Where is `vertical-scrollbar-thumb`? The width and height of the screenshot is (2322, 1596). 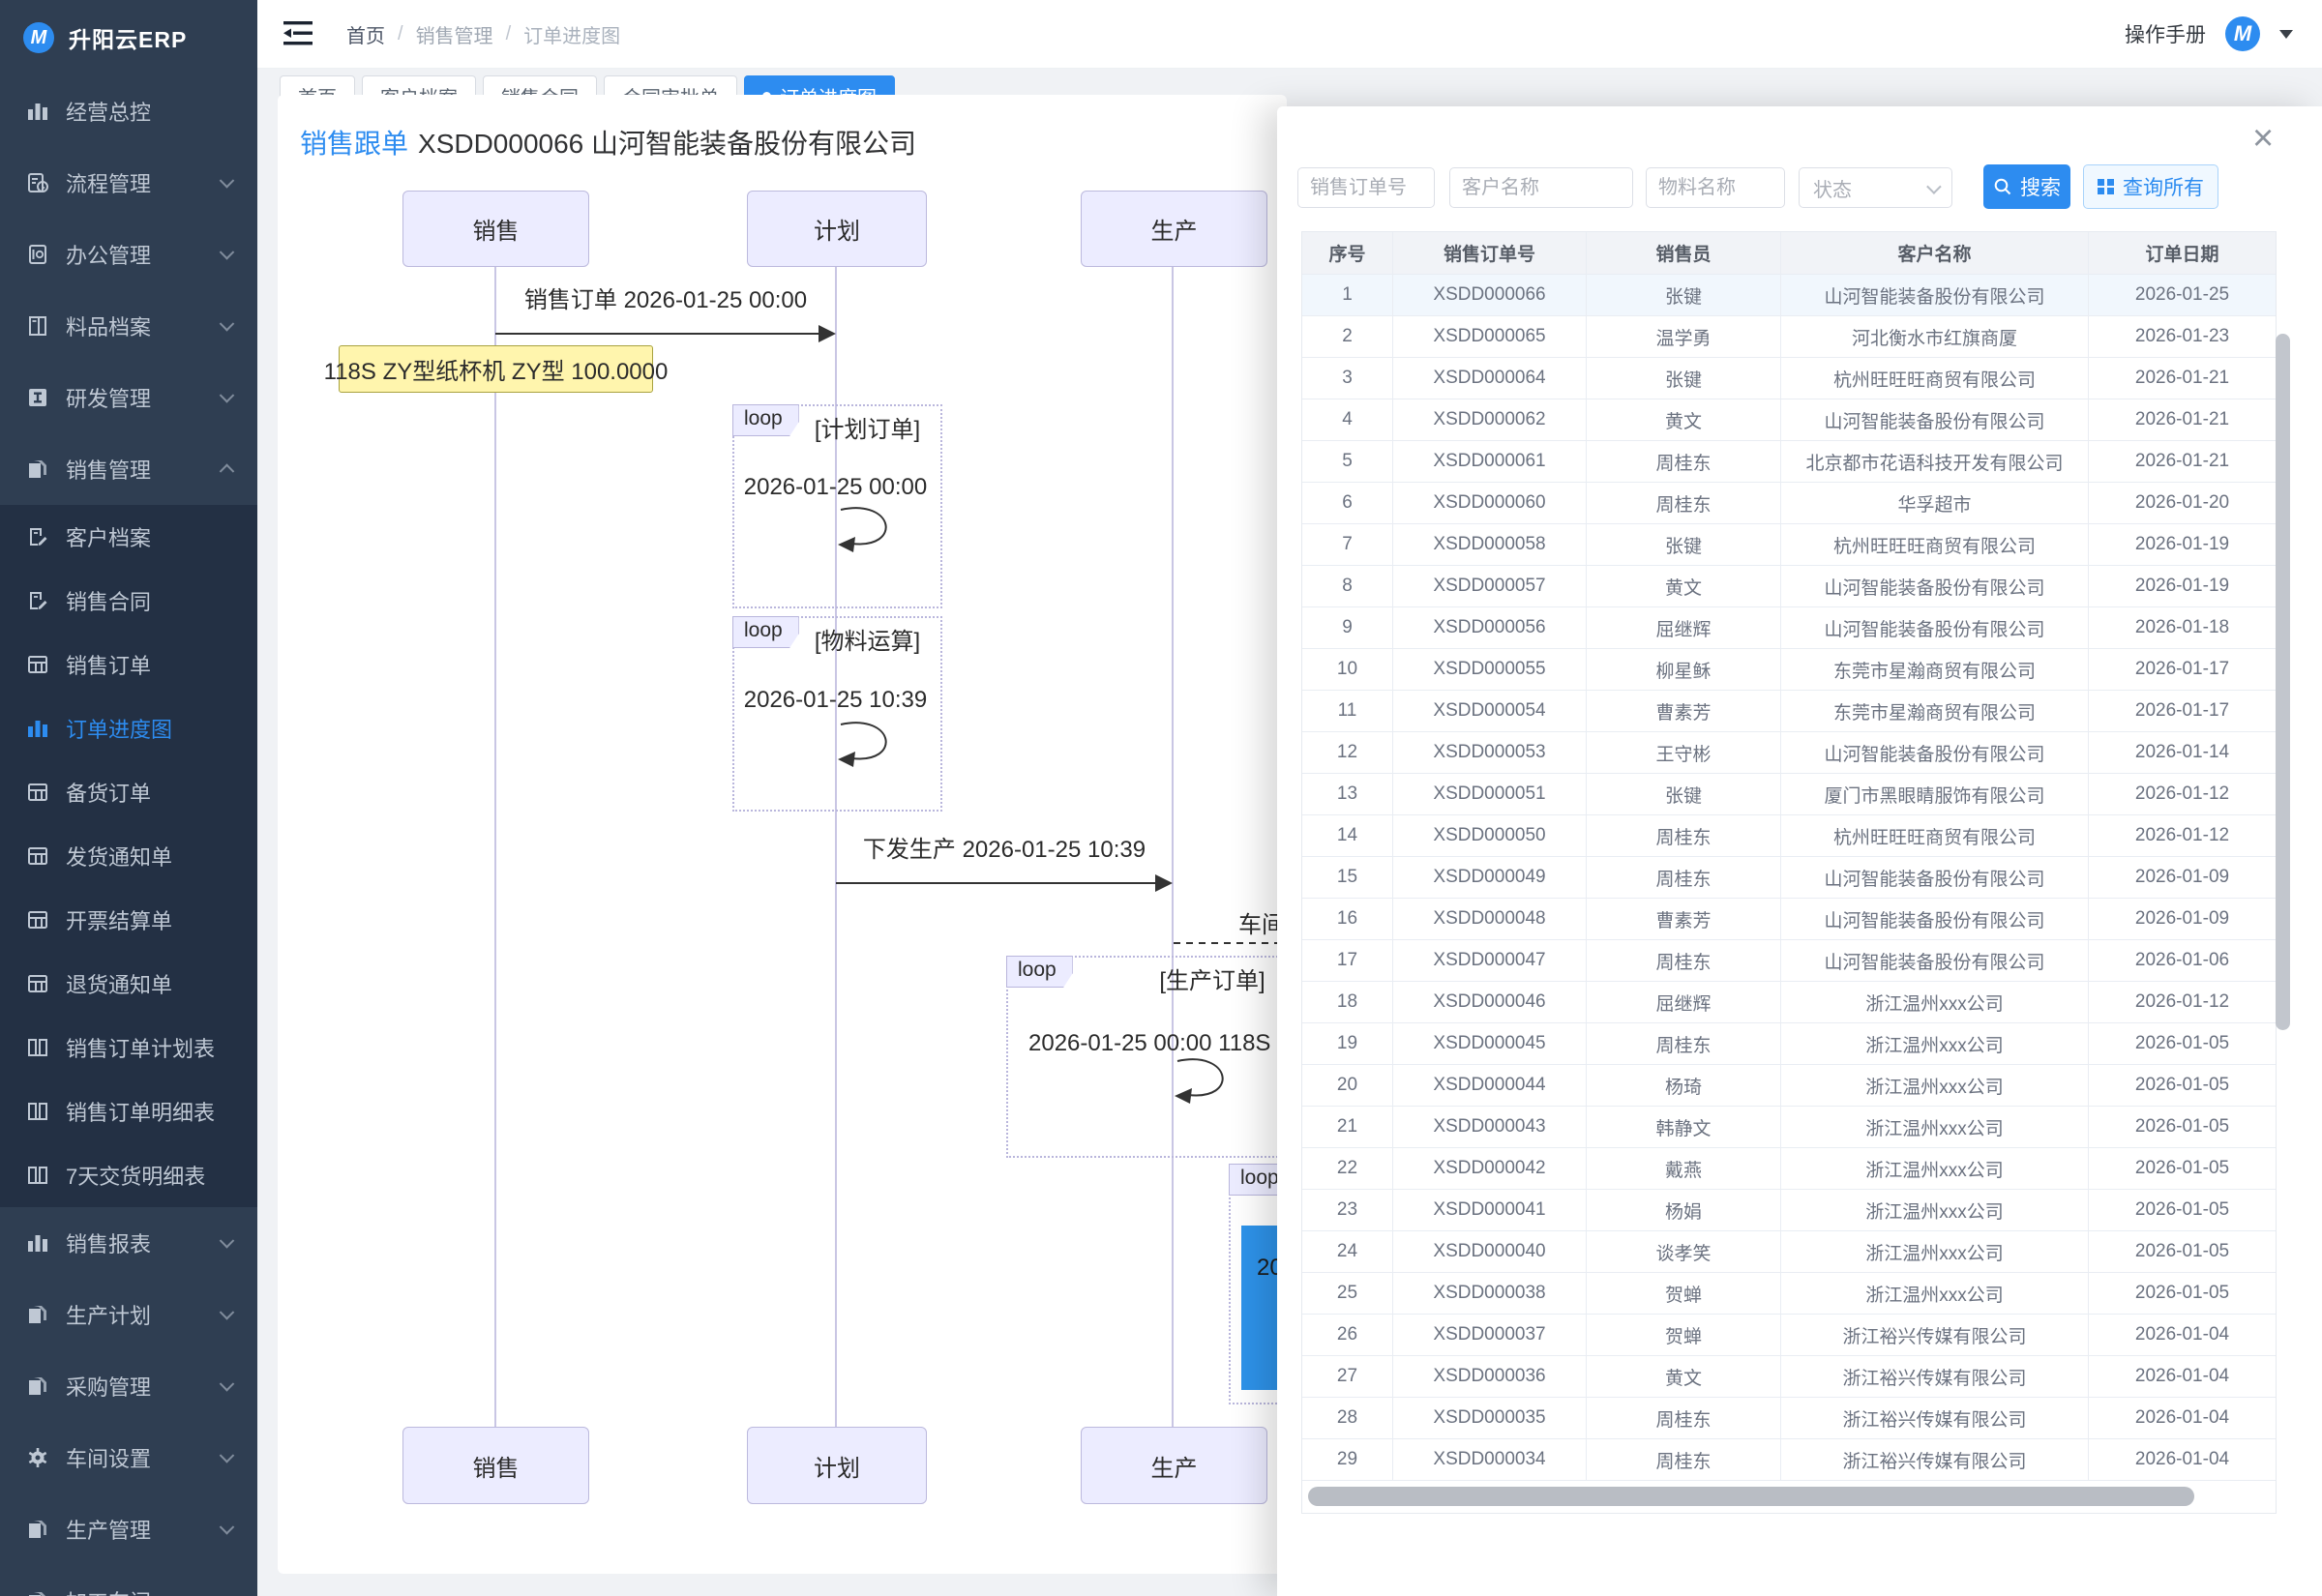
vertical-scrollbar-thumb is located at coordinates (2283, 682).